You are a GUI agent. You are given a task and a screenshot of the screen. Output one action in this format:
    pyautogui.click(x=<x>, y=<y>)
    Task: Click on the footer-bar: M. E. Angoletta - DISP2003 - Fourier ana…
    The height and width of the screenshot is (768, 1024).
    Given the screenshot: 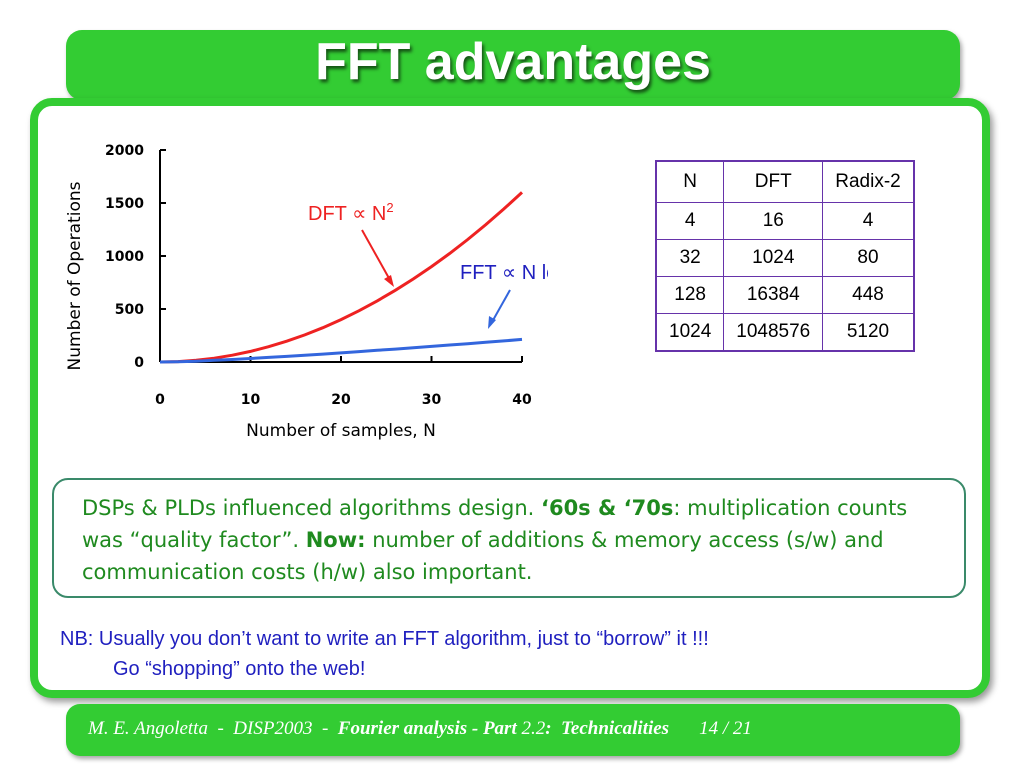 What is the action you would take?
    pyautogui.click(x=513, y=730)
    